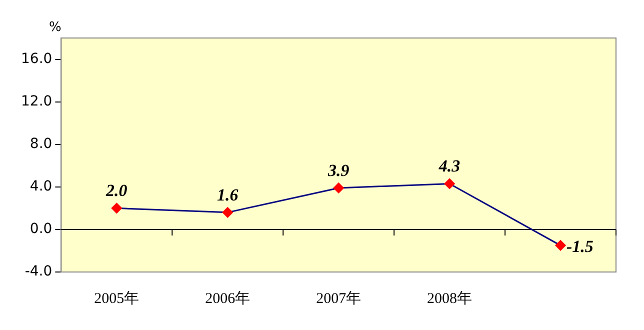 The height and width of the screenshot is (330, 644). Describe the element at coordinates (449, 298) in the screenshot. I see `x-tick-label: 2008年` at that location.